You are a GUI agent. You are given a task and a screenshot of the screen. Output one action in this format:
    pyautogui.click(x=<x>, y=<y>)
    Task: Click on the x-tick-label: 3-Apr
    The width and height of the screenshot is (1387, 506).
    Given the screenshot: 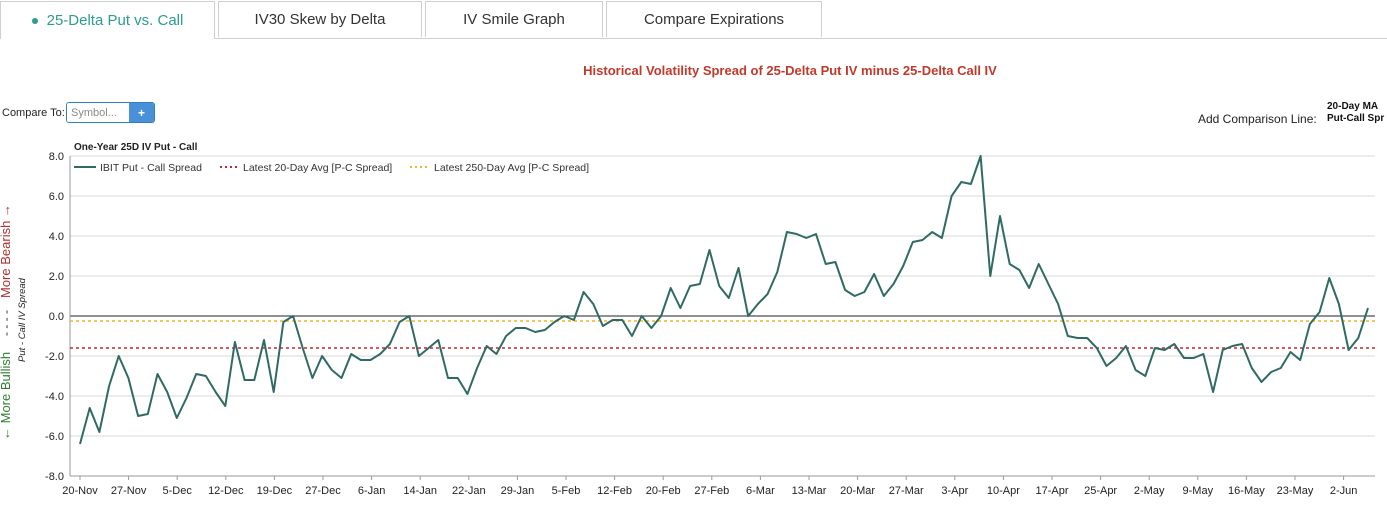 What is the action you would take?
    pyautogui.click(x=954, y=491)
    